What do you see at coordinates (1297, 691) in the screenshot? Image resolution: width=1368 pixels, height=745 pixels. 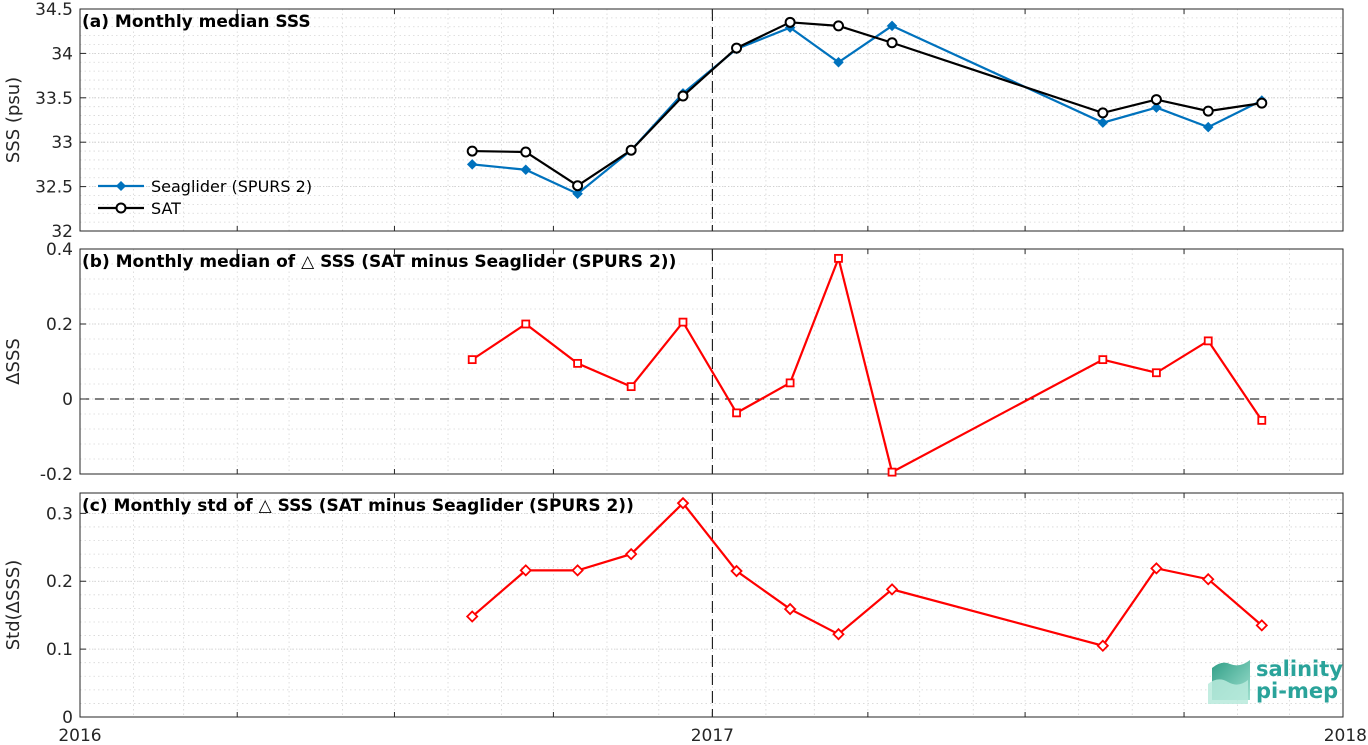 I see `logo-line2: pi-mep` at bounding box center [1297, 691].